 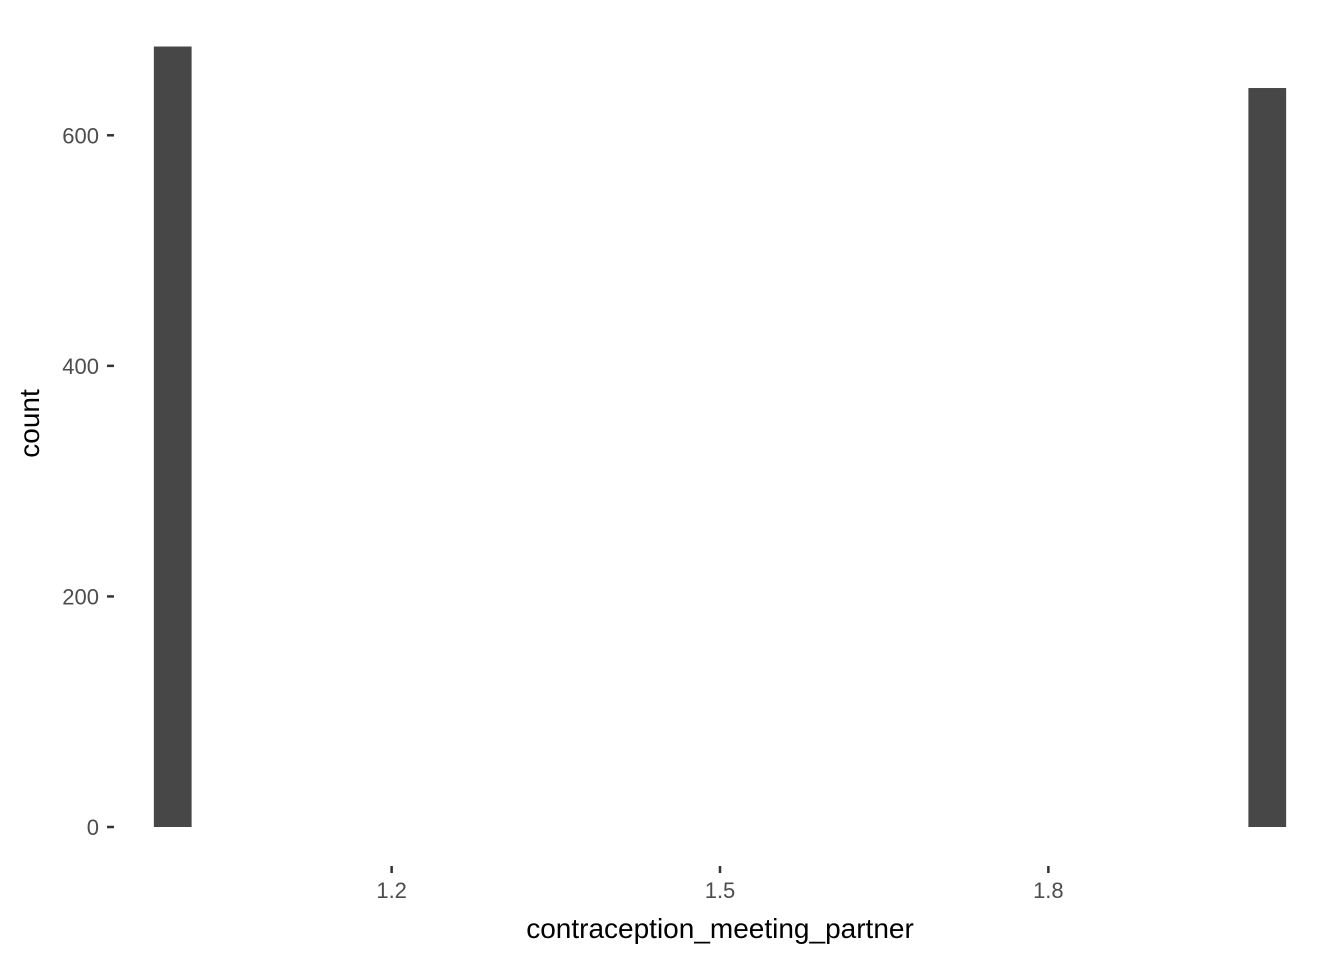 I want to click on y-tick-label: 200, so click(x=80, y=596).